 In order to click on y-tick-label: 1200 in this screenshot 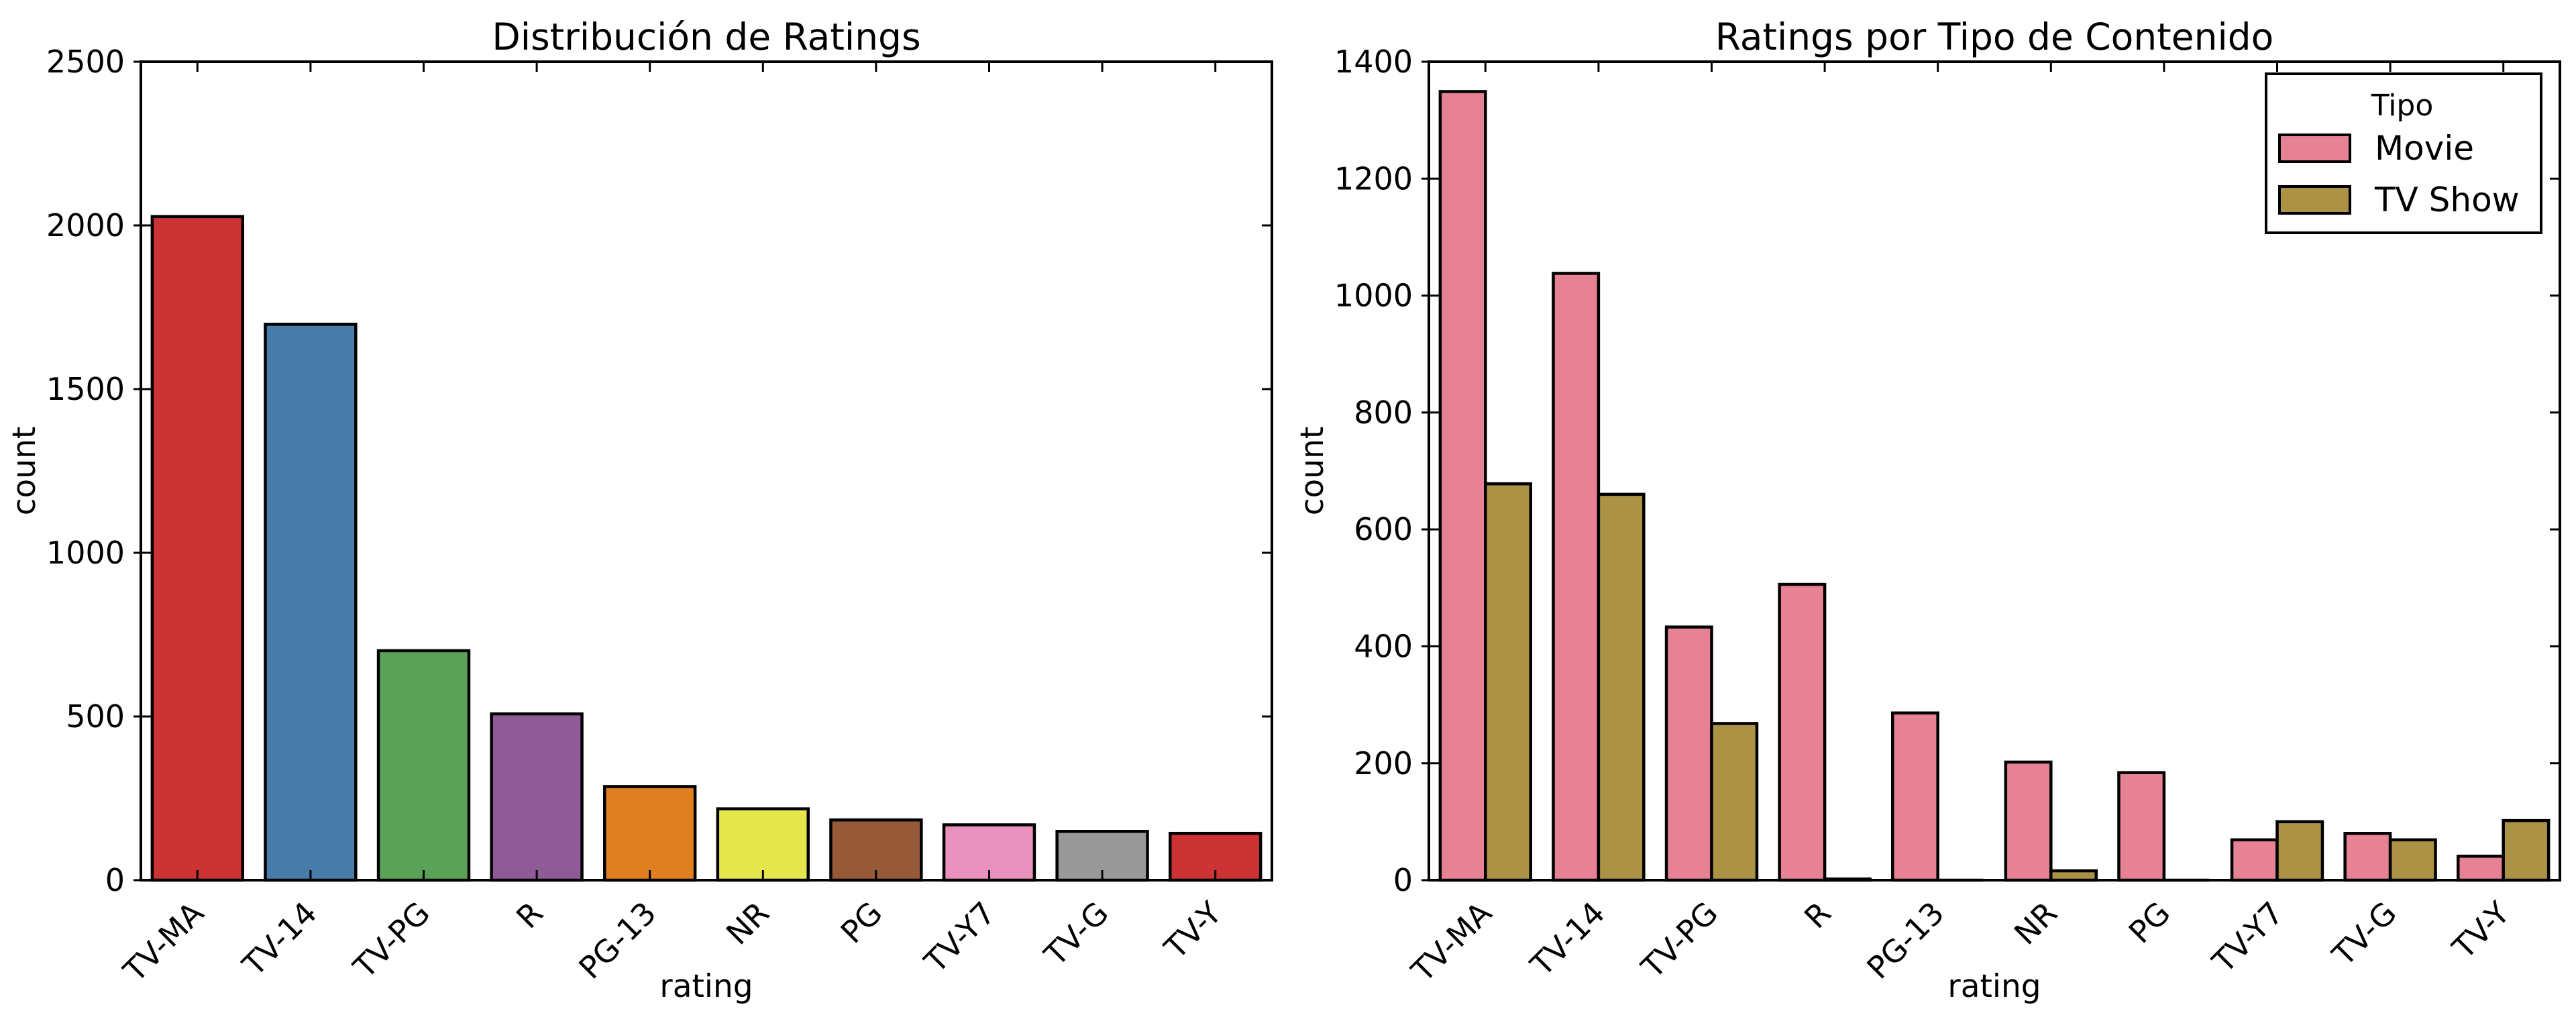, I will do `click(1373, 179)`.